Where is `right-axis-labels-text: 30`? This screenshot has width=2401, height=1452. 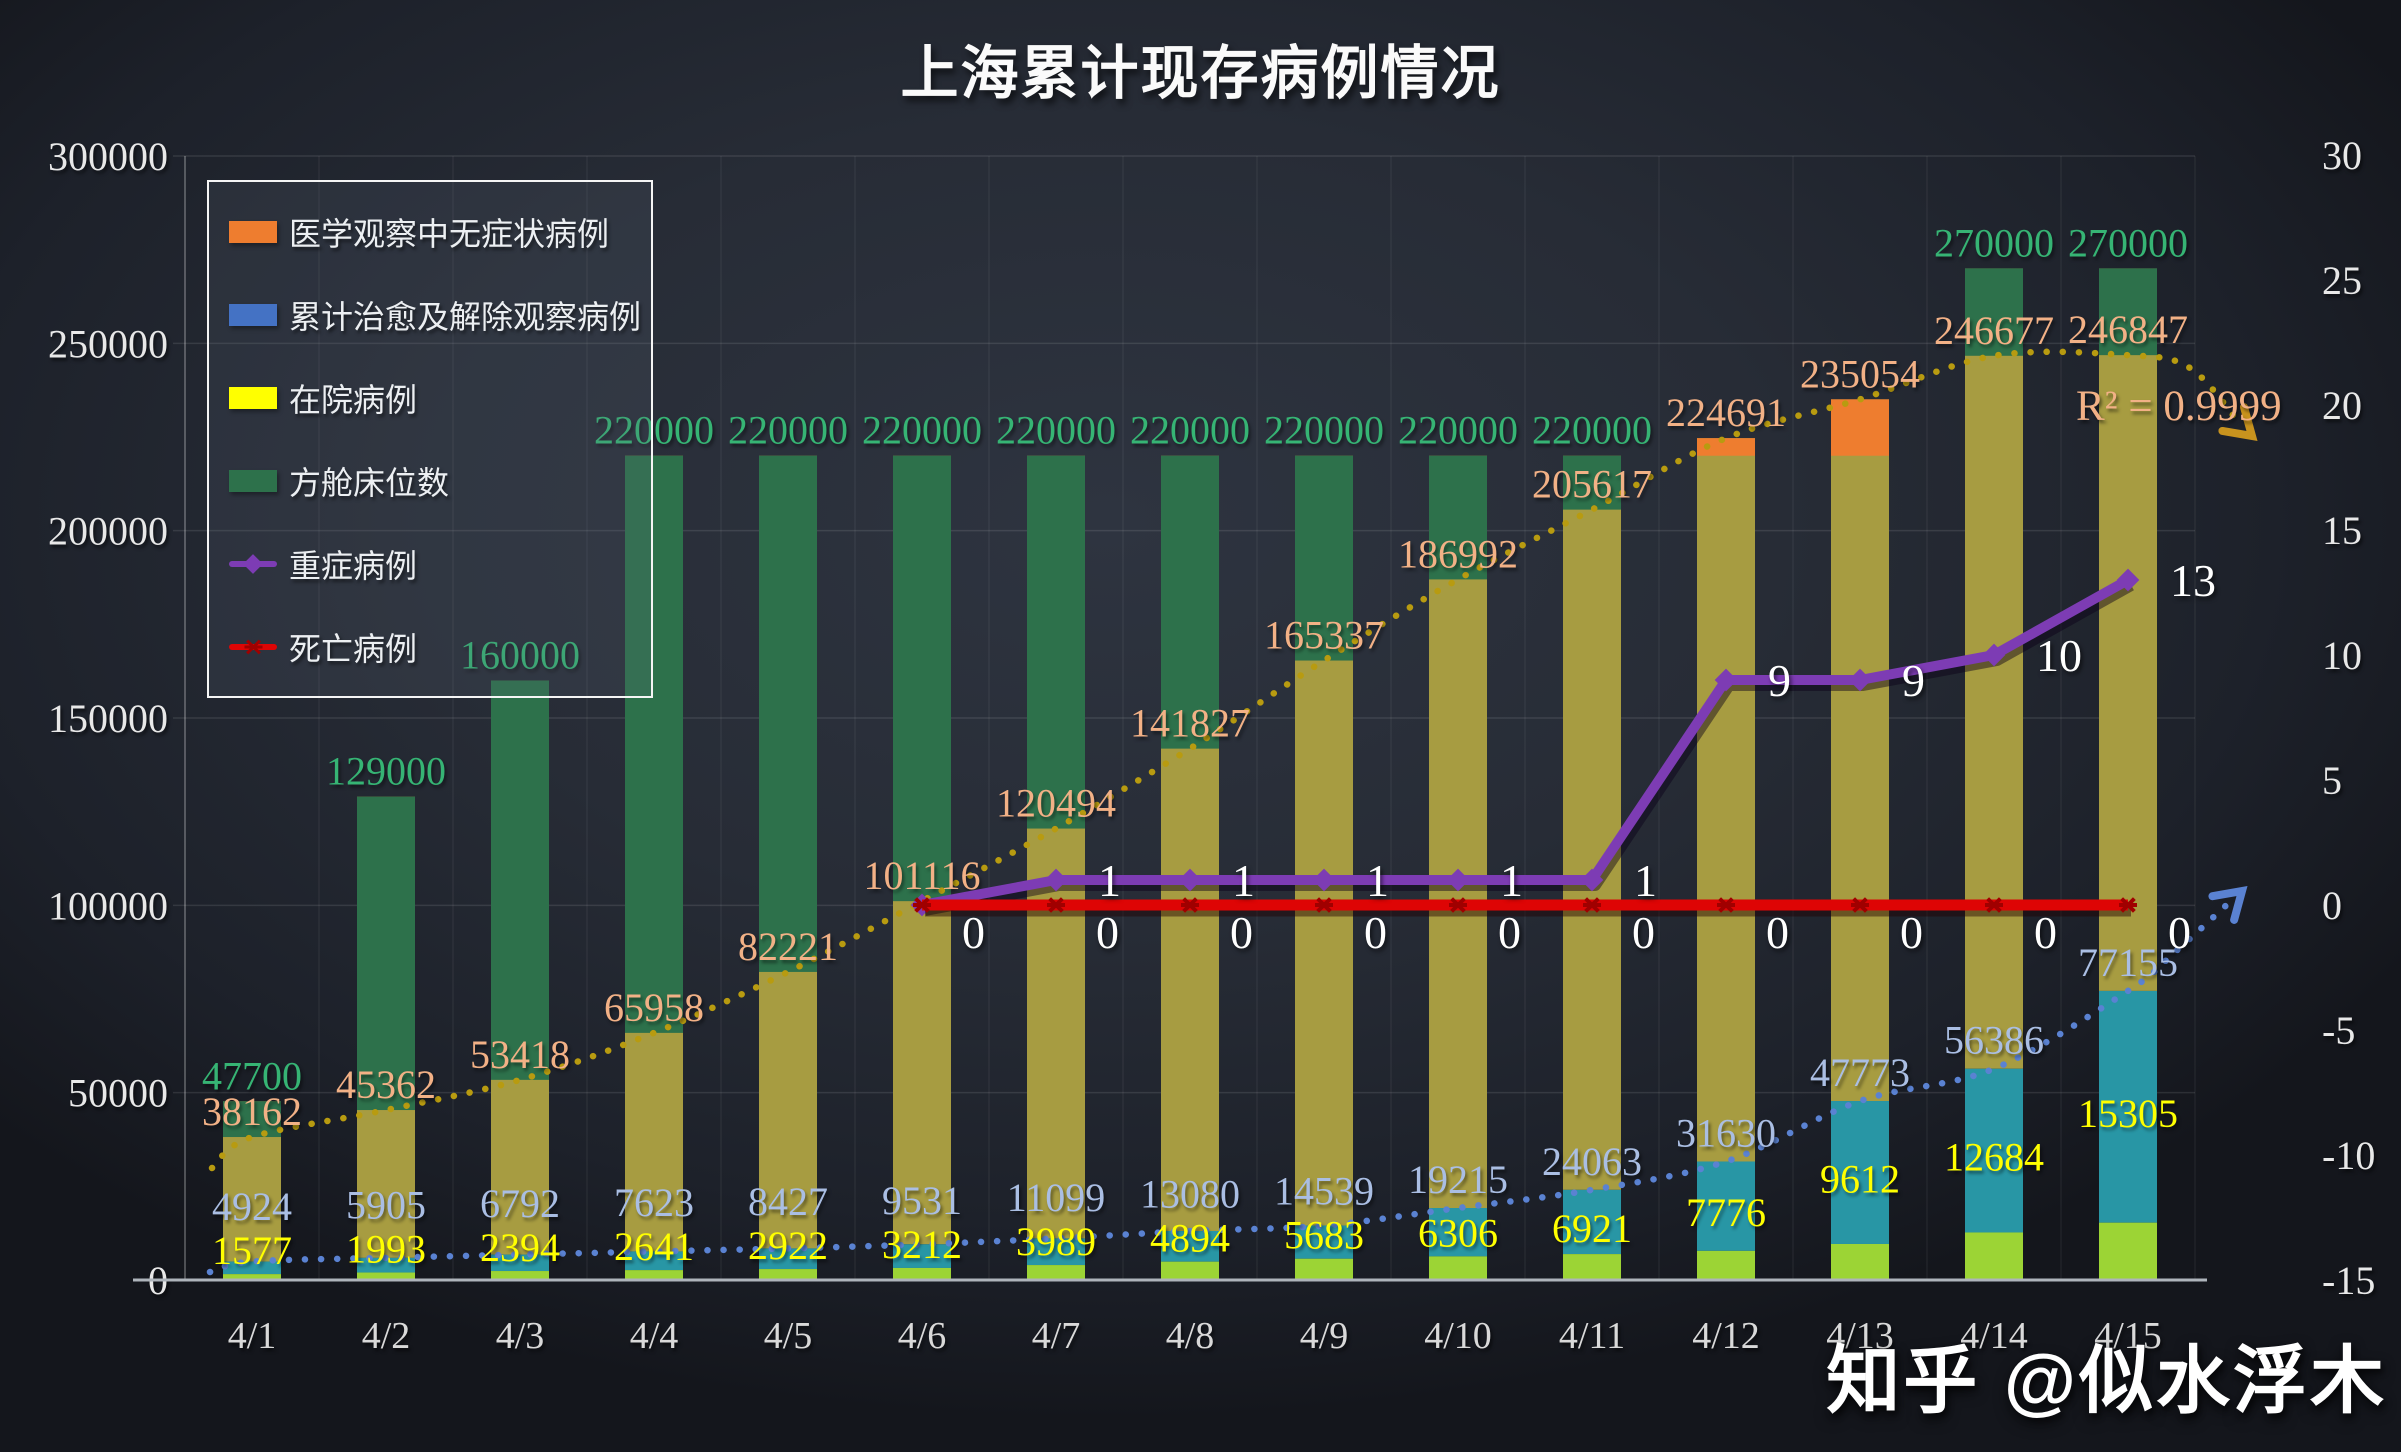
right-axis-labels-text: 30 is located at coordinates (2342, 155).